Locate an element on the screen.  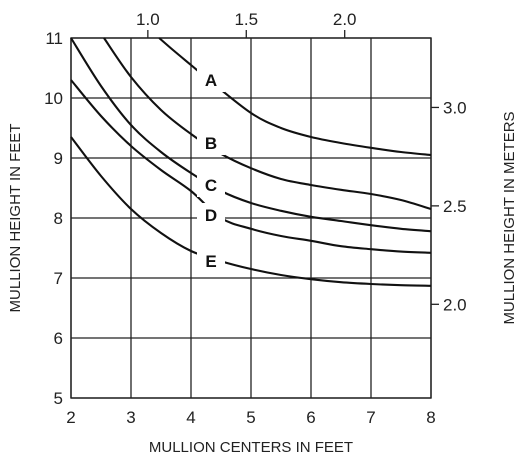
x-axis-label: MULLION CENTERS IN FEET is located at coordinates (251, 447).